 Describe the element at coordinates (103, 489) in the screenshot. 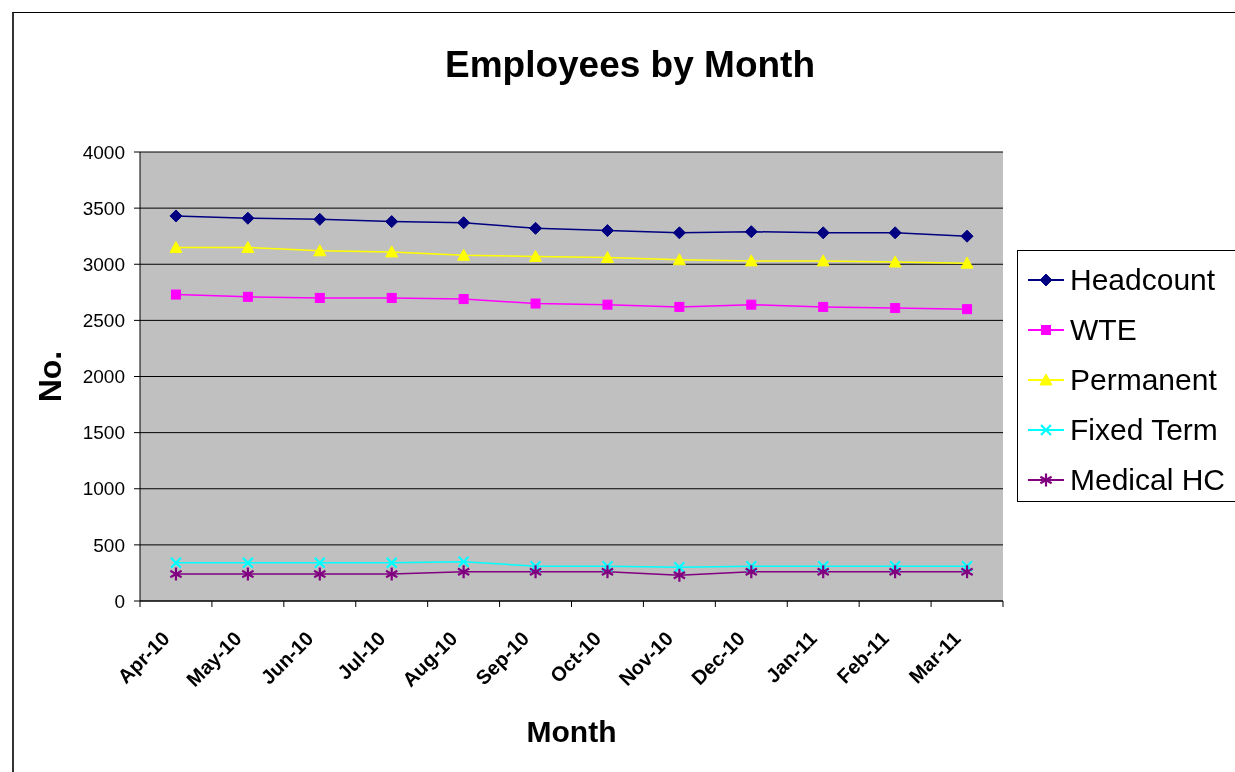

I see `y-tick-label: 1000` at that location.